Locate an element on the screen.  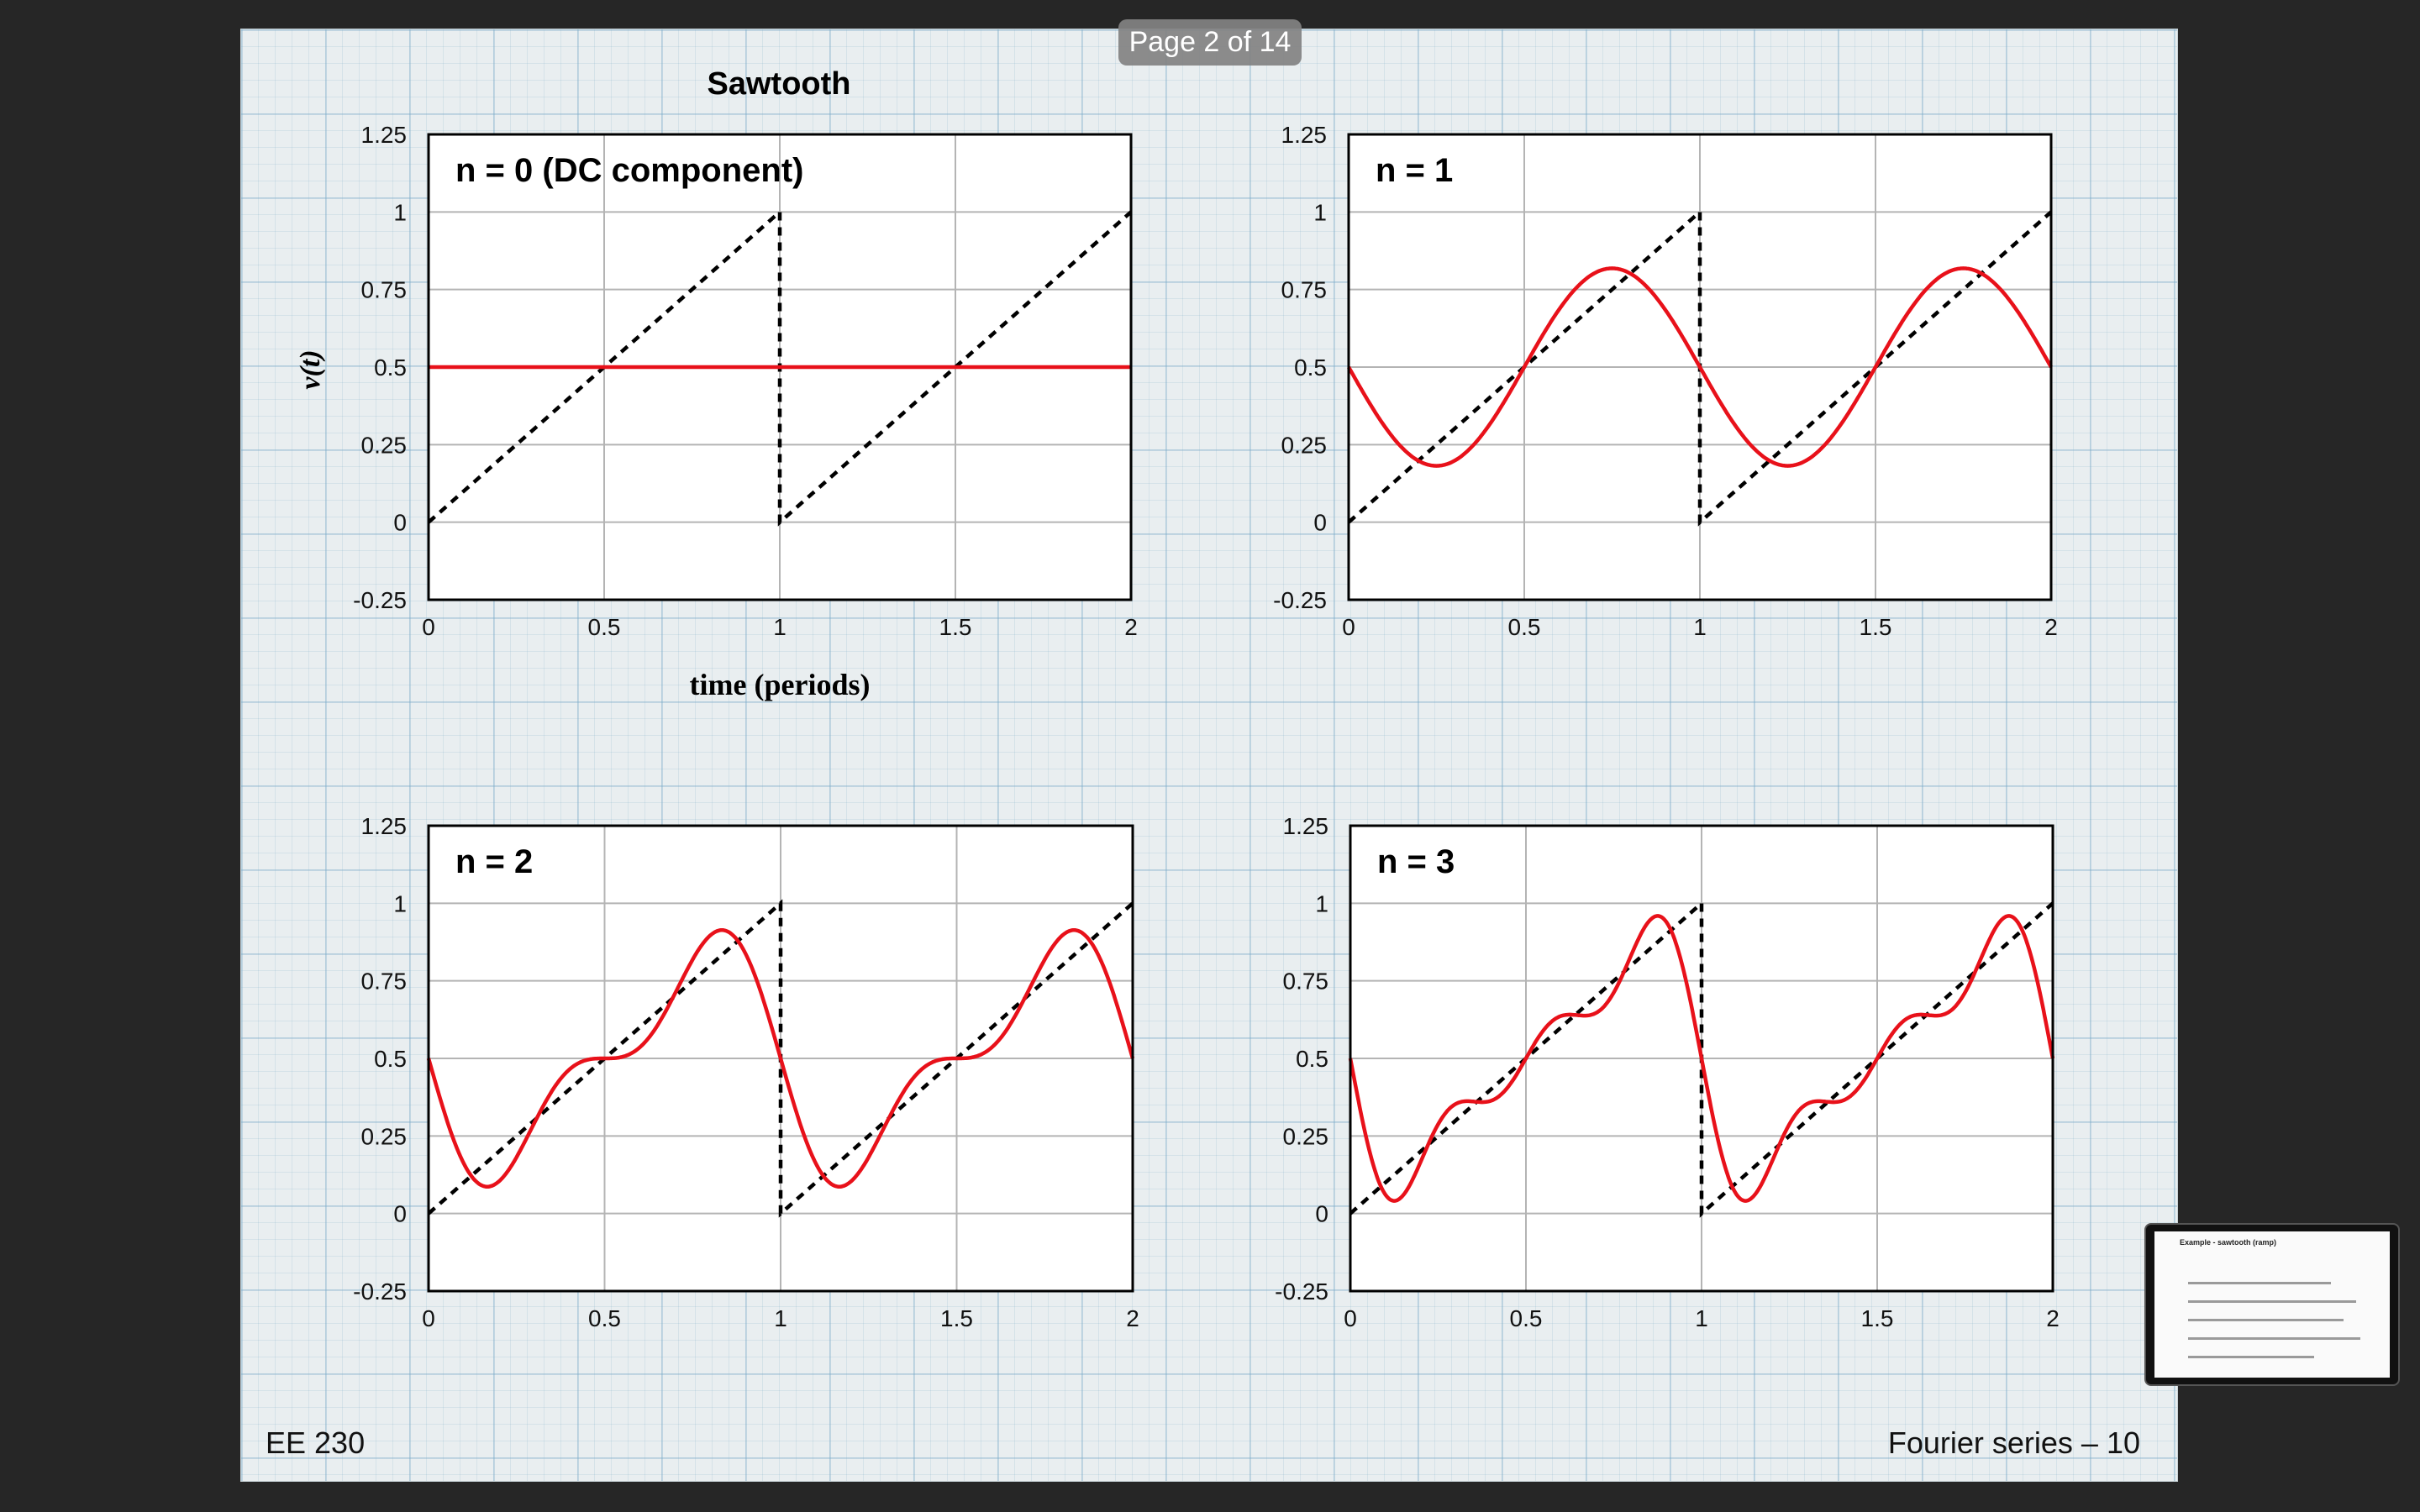
thumbnail-preview: Example - sawtooth (ramp) is located at coordinates (2272, 1304).